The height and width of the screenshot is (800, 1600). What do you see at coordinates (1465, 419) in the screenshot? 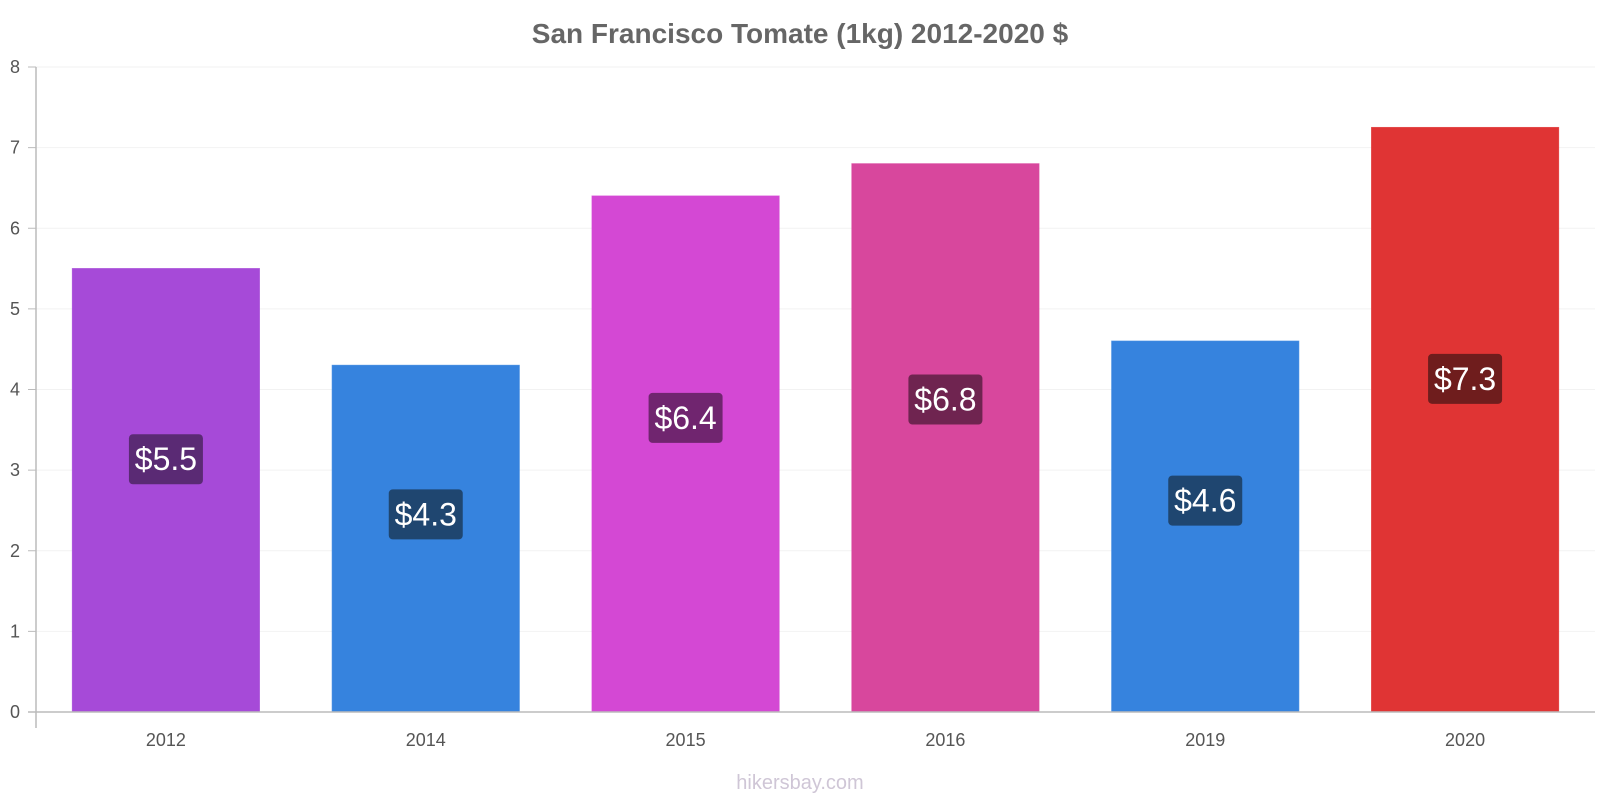
I see `bar-2020` at bounding box center [1465, 419].